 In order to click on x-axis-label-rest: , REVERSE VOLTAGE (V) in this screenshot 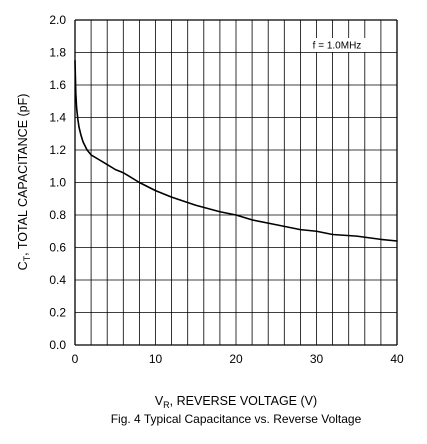, I will do `click(244, 401)`.